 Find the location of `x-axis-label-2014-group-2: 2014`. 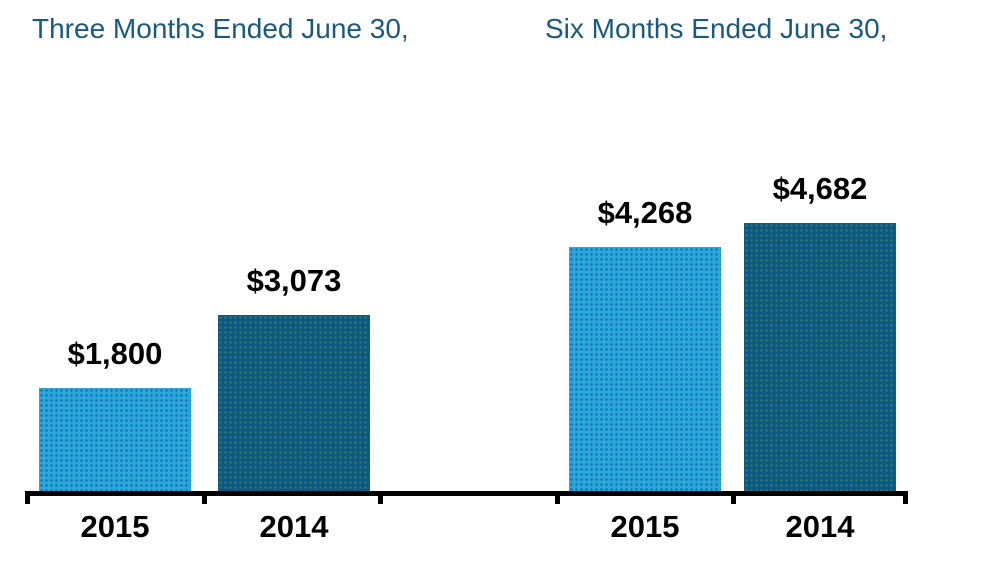

x-axis-label-2014-group-2: 2014 is located at coordinates (820, 526).